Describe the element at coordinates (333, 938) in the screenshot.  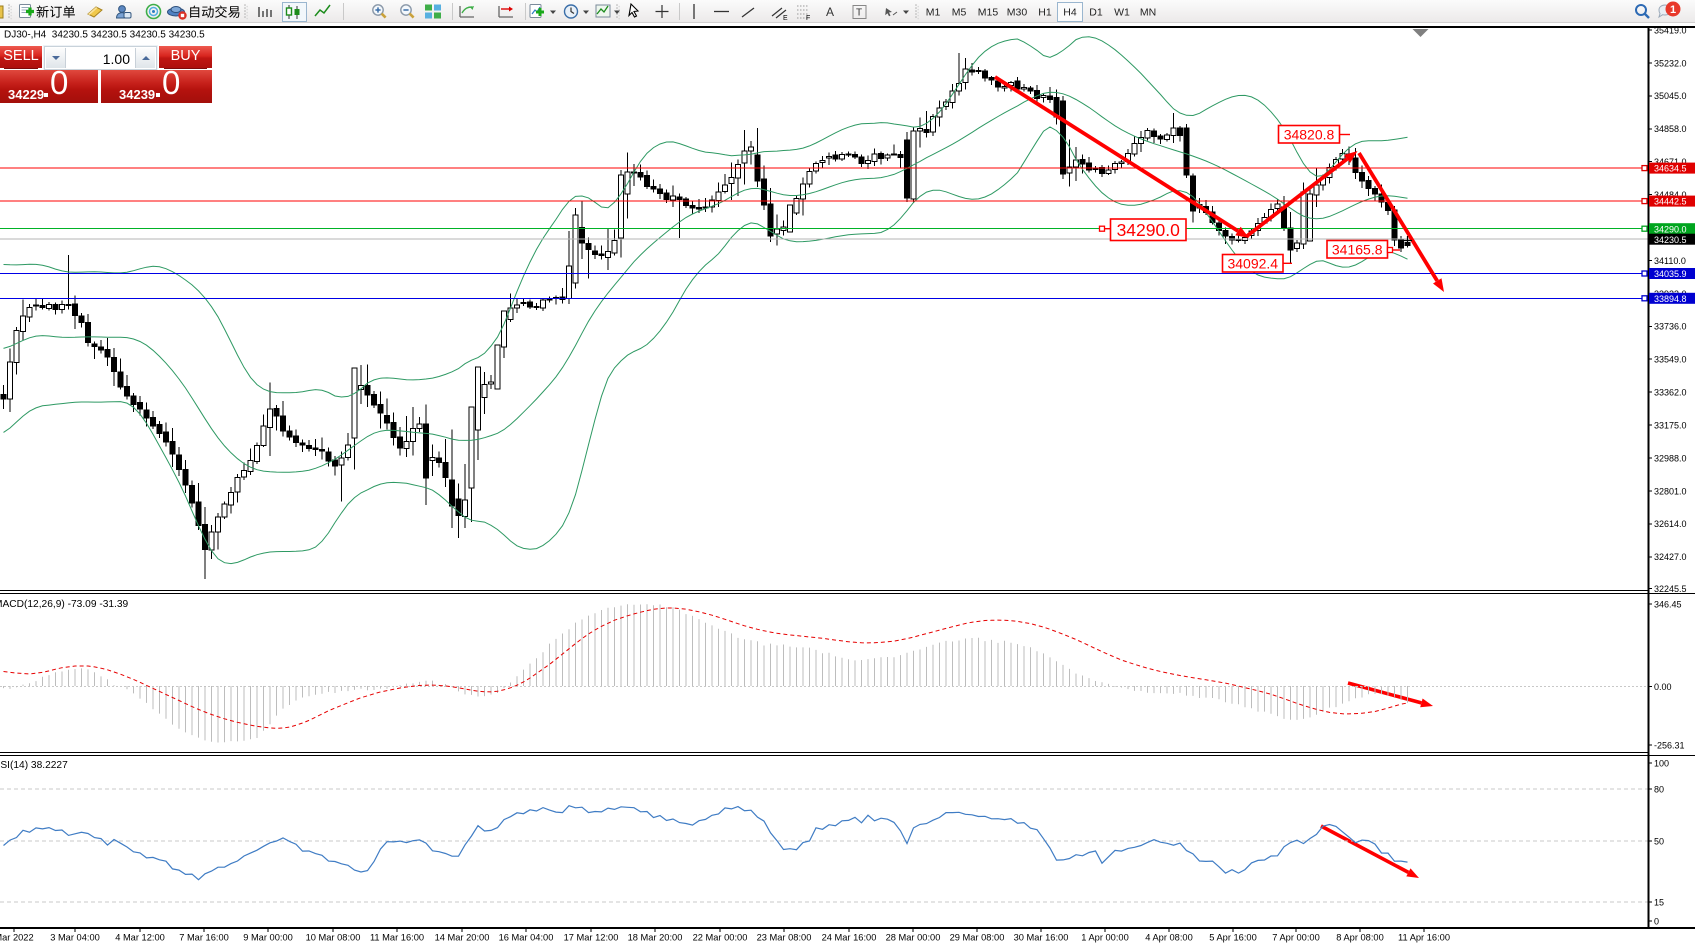
I see `svg-text: 10 Mar 08:00` at that location.